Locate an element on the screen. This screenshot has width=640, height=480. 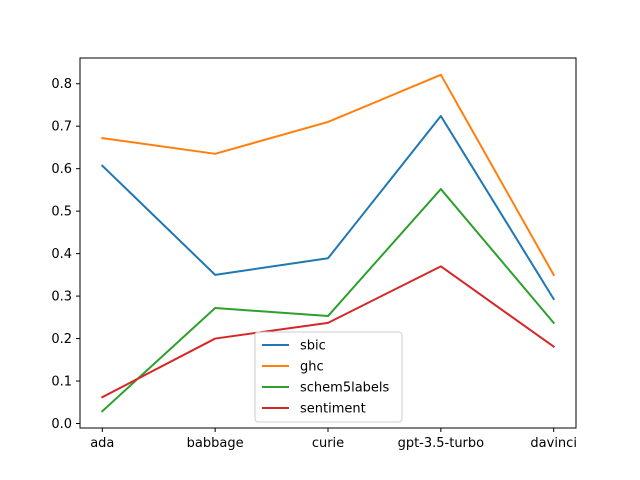
legend-label-sentiment: sentiment is located at coordinates (333, 409).